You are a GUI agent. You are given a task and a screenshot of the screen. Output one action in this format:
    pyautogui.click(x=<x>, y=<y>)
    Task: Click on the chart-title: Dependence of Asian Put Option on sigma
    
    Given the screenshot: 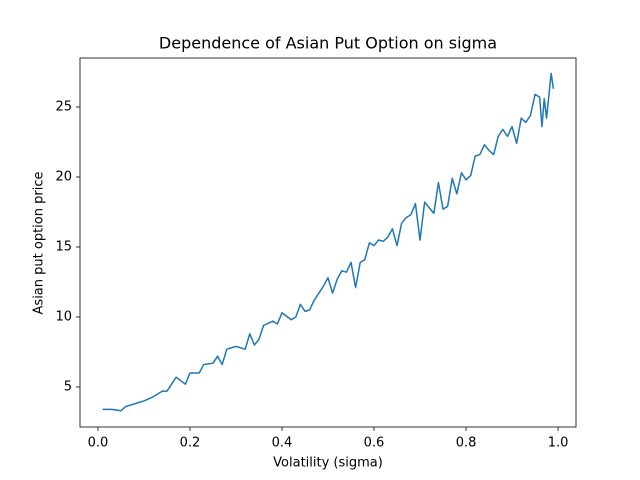 What is the action you would take?
    pyautogui.click(x=328, y=43)
    